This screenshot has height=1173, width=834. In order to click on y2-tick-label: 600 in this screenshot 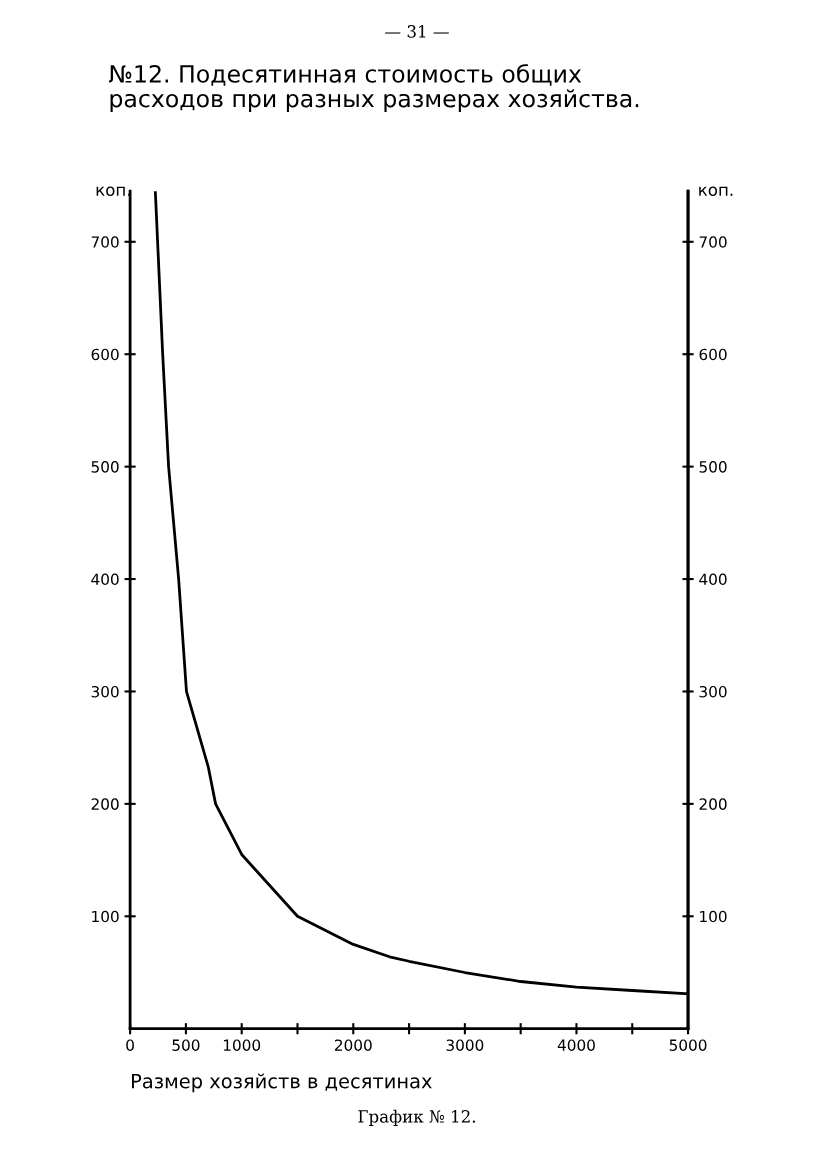, I will do `click(713, 354)`.